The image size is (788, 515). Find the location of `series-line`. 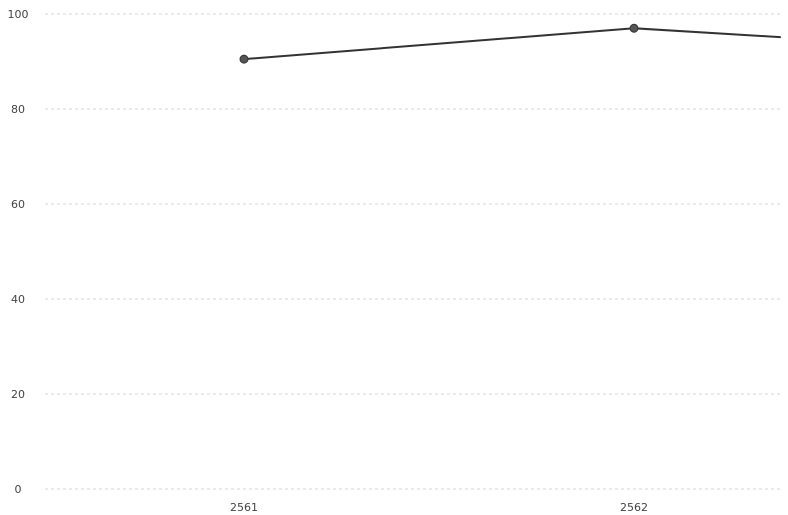

series-line is located at coordinates (512, 44).